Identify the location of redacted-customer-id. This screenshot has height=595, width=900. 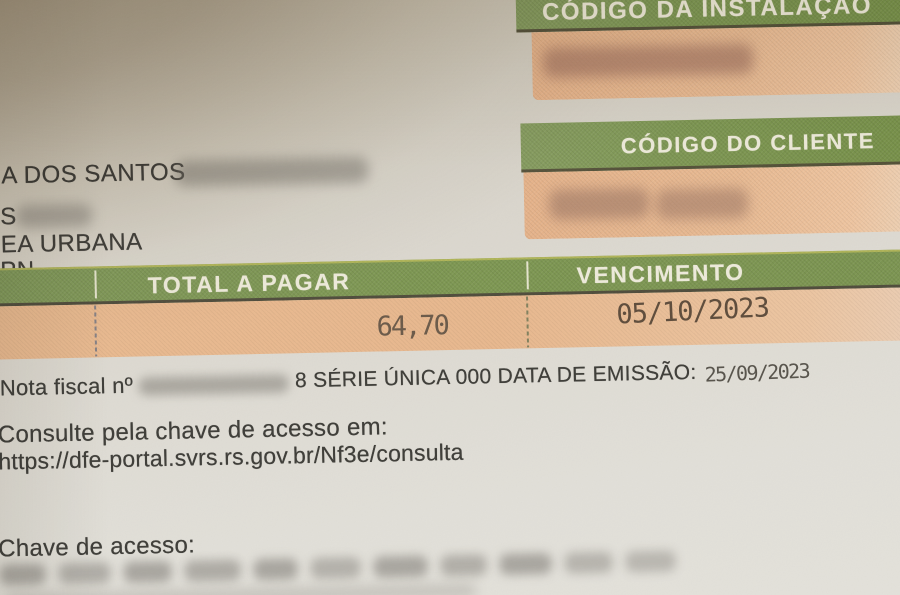
(272, 171).